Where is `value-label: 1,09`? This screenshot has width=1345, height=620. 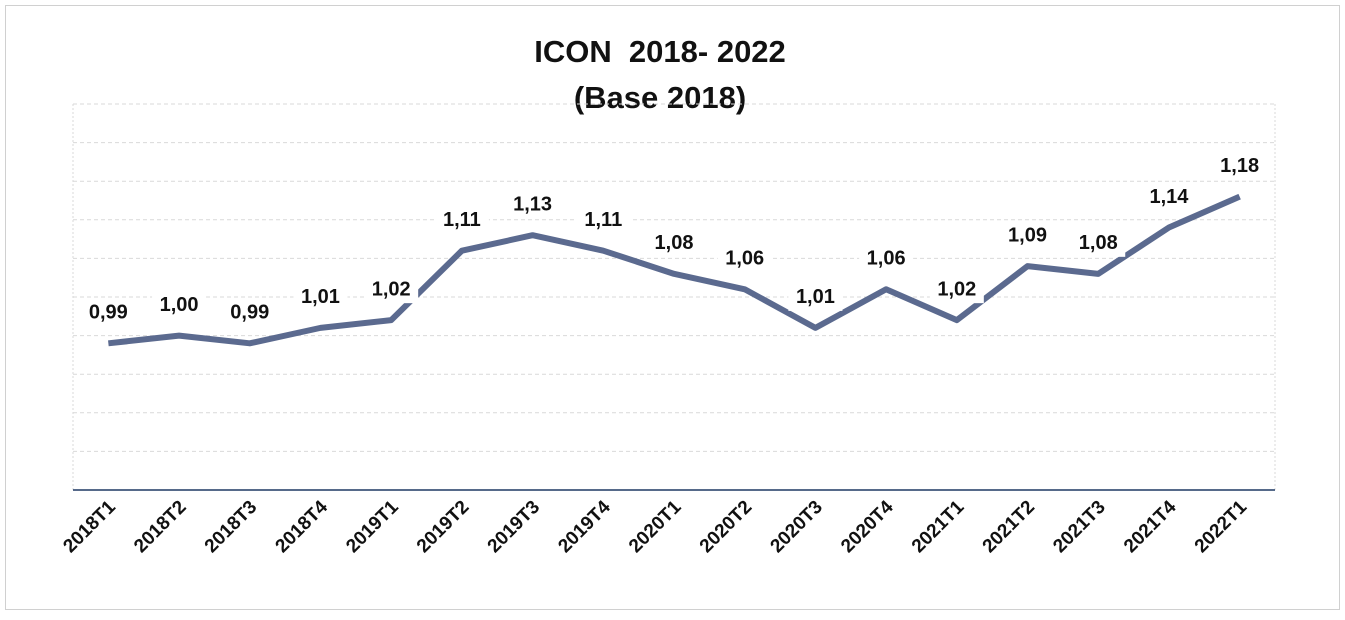 value-label: 1,09 is located at coordinates (1027, 235).